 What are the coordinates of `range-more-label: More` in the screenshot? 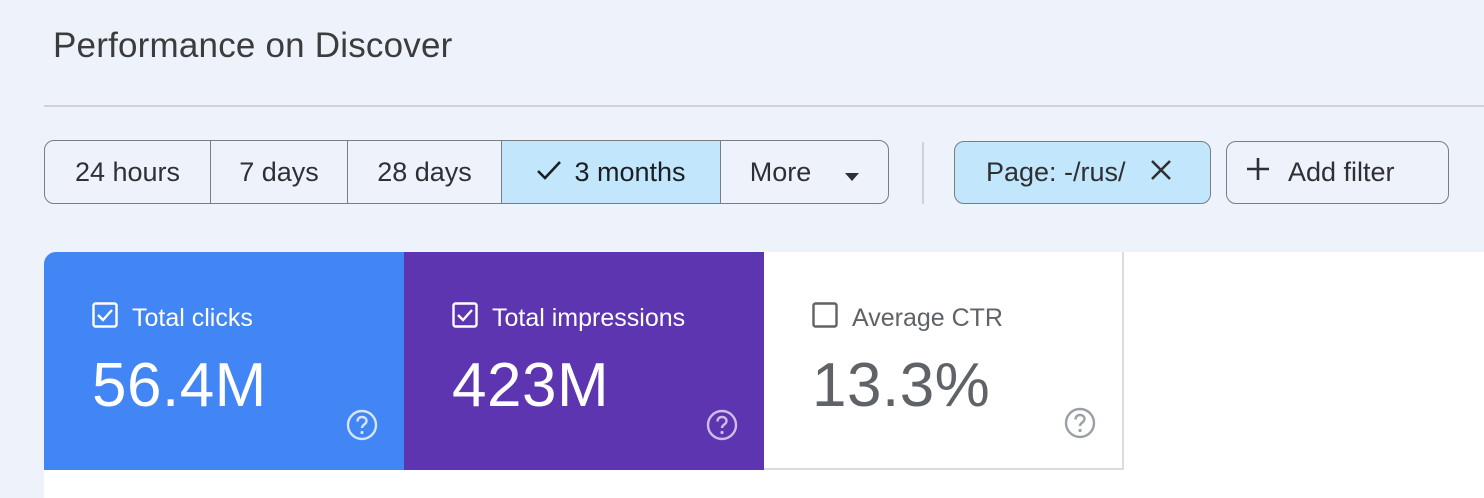 It's located at (780, 171).